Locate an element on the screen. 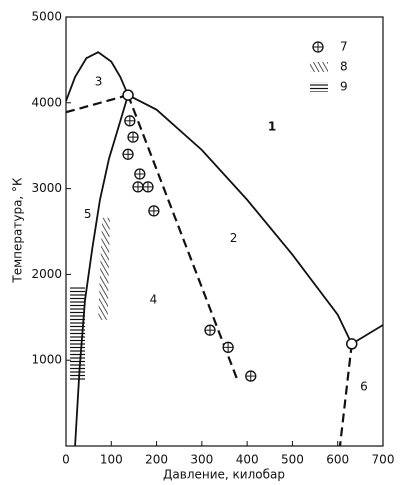 The height and width of the screenshot is (485, 406). y-tick-label: 5000 is located at coordinates (46, 17).